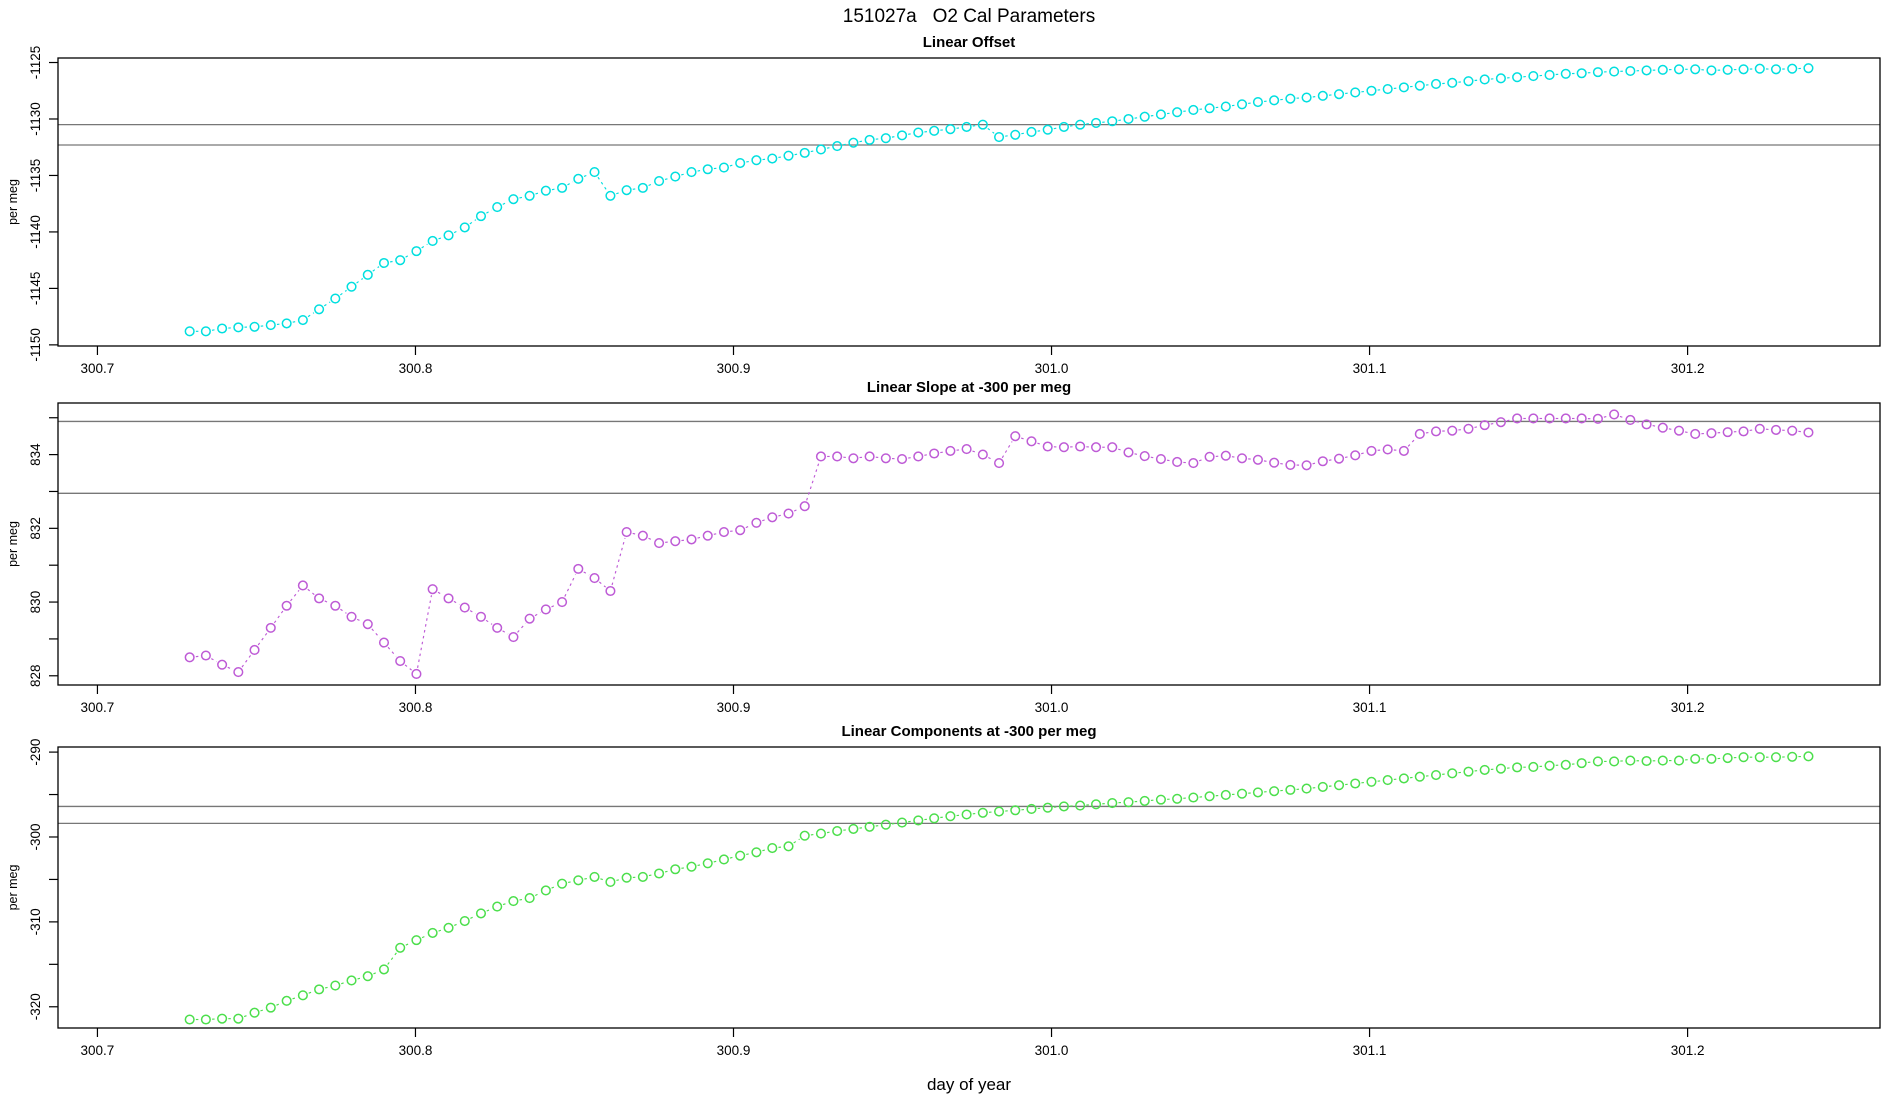 The image size is (1900, 1100). What do you see at coordinates (35, 752) in the screenshot?
I see `y-tick-label: -290` at bounding box center [35, 752].